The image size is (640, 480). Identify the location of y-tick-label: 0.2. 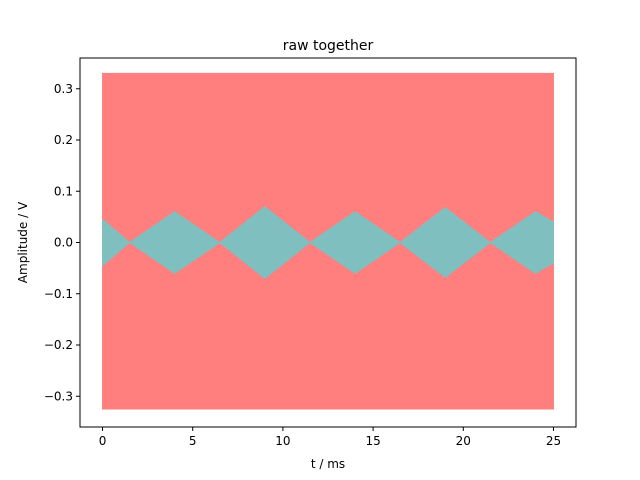
(63, 140).